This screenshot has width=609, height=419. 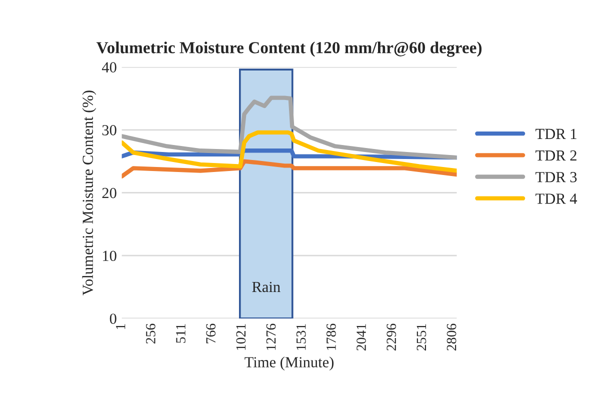 What do you see at coordinates (241, 337) in the screenshot?
I see `x-tick-label: 1021` at bounding box center [241, 337].